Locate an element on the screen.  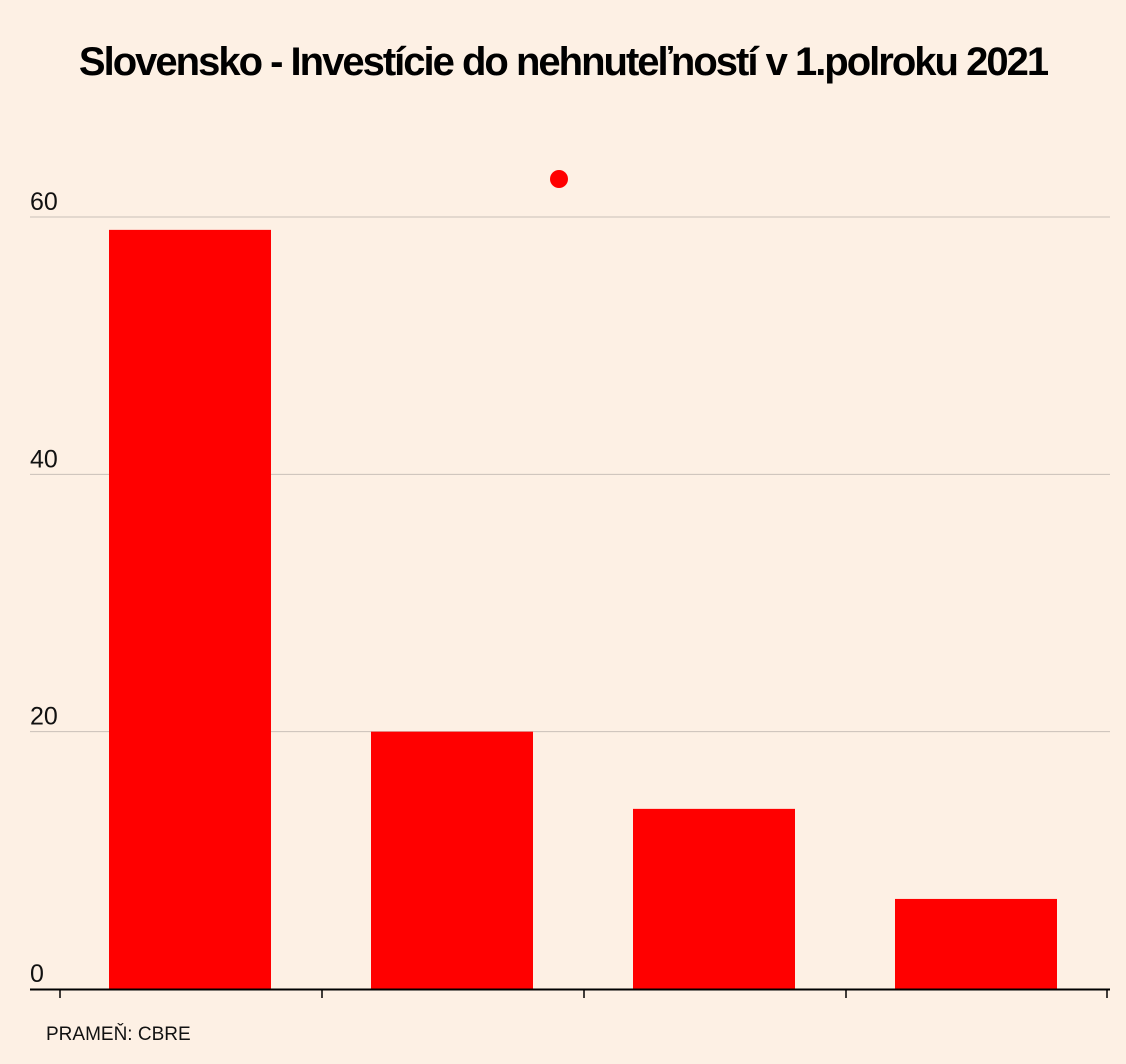
source-note: PRAMEŇ: CBRE is located at coordinates (118, 1034).